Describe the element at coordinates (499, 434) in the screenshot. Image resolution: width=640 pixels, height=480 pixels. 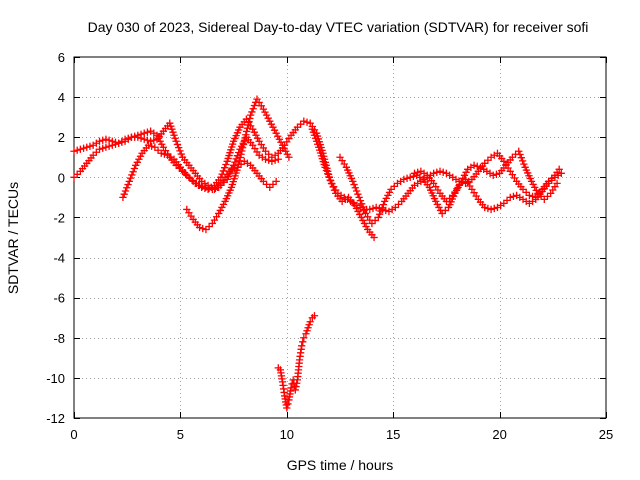
I see `x-tick-label: 20` at that location.